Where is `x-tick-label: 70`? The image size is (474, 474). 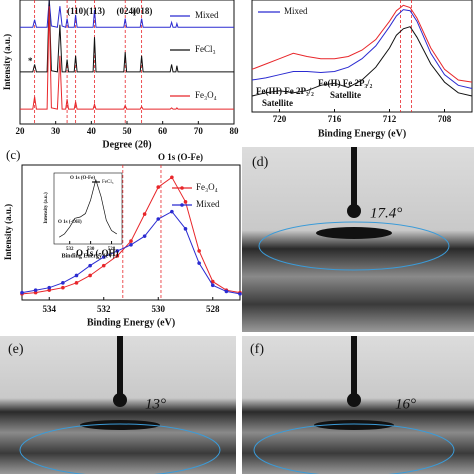
x-tick-label: 70 is located at coordinates (199, 131).